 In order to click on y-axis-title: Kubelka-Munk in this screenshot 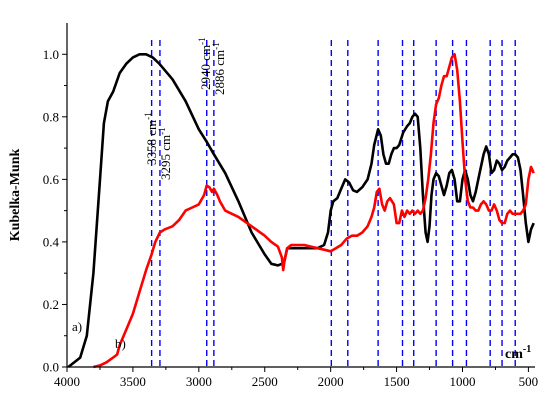, I will do `click(15, 194)`.